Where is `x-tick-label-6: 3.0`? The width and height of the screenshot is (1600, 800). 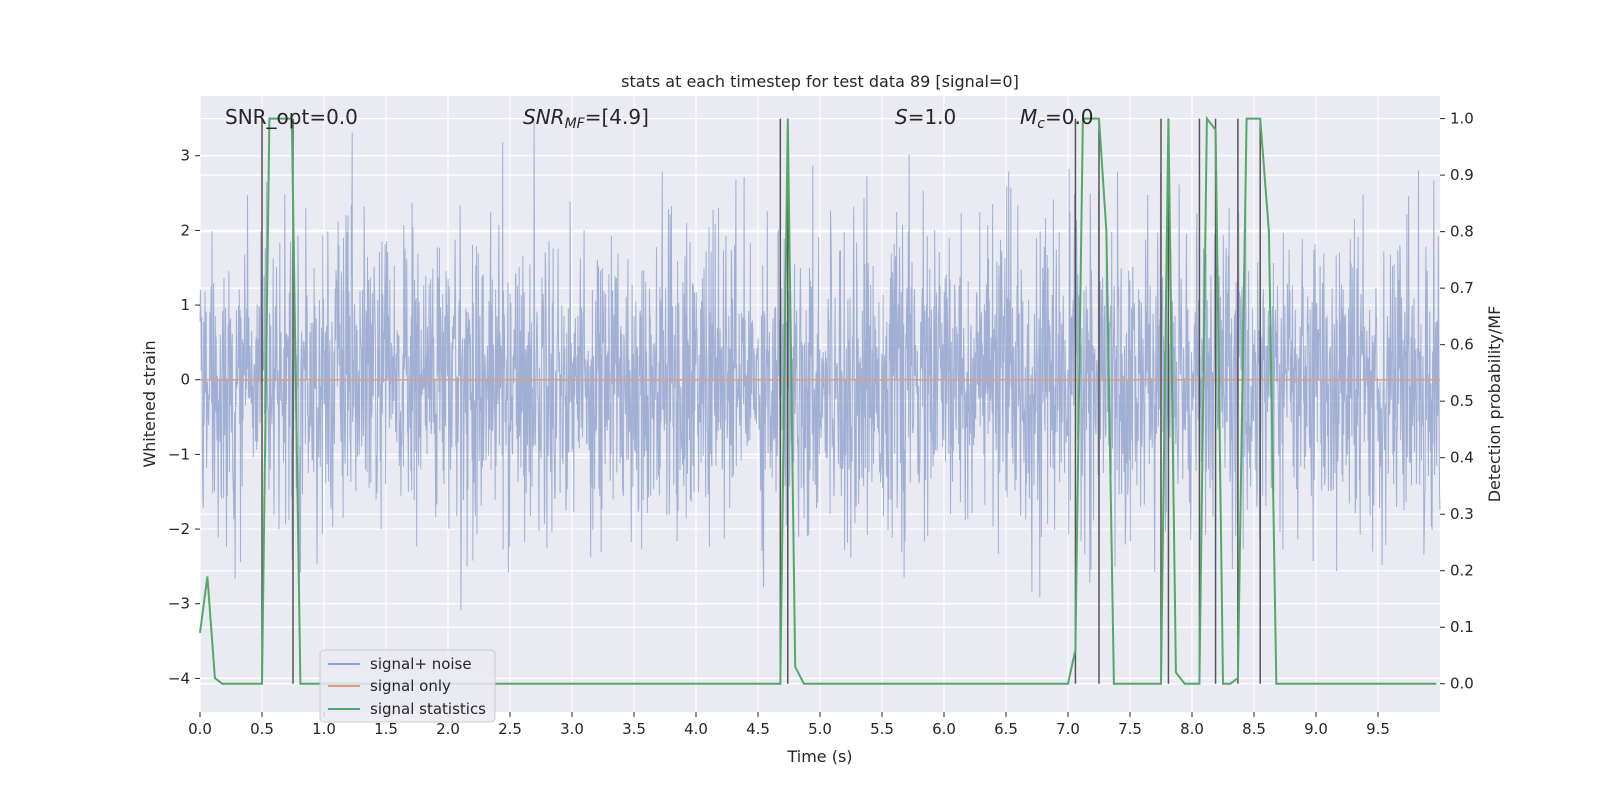 x-tick-label-6: 3.0 is located at coordinates (572, 729).